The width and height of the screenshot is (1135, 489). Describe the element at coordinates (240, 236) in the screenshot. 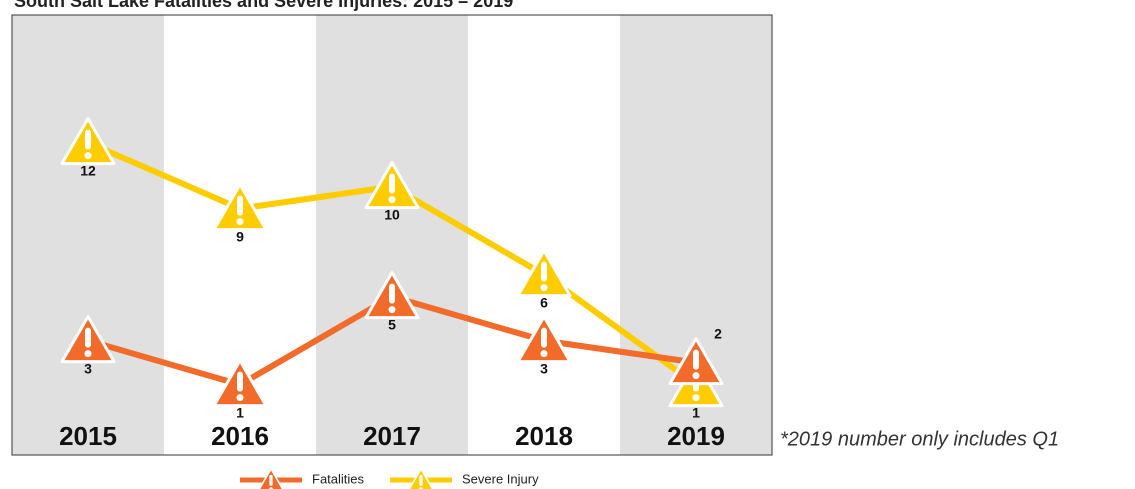

I see `data-label: 9` at that location.